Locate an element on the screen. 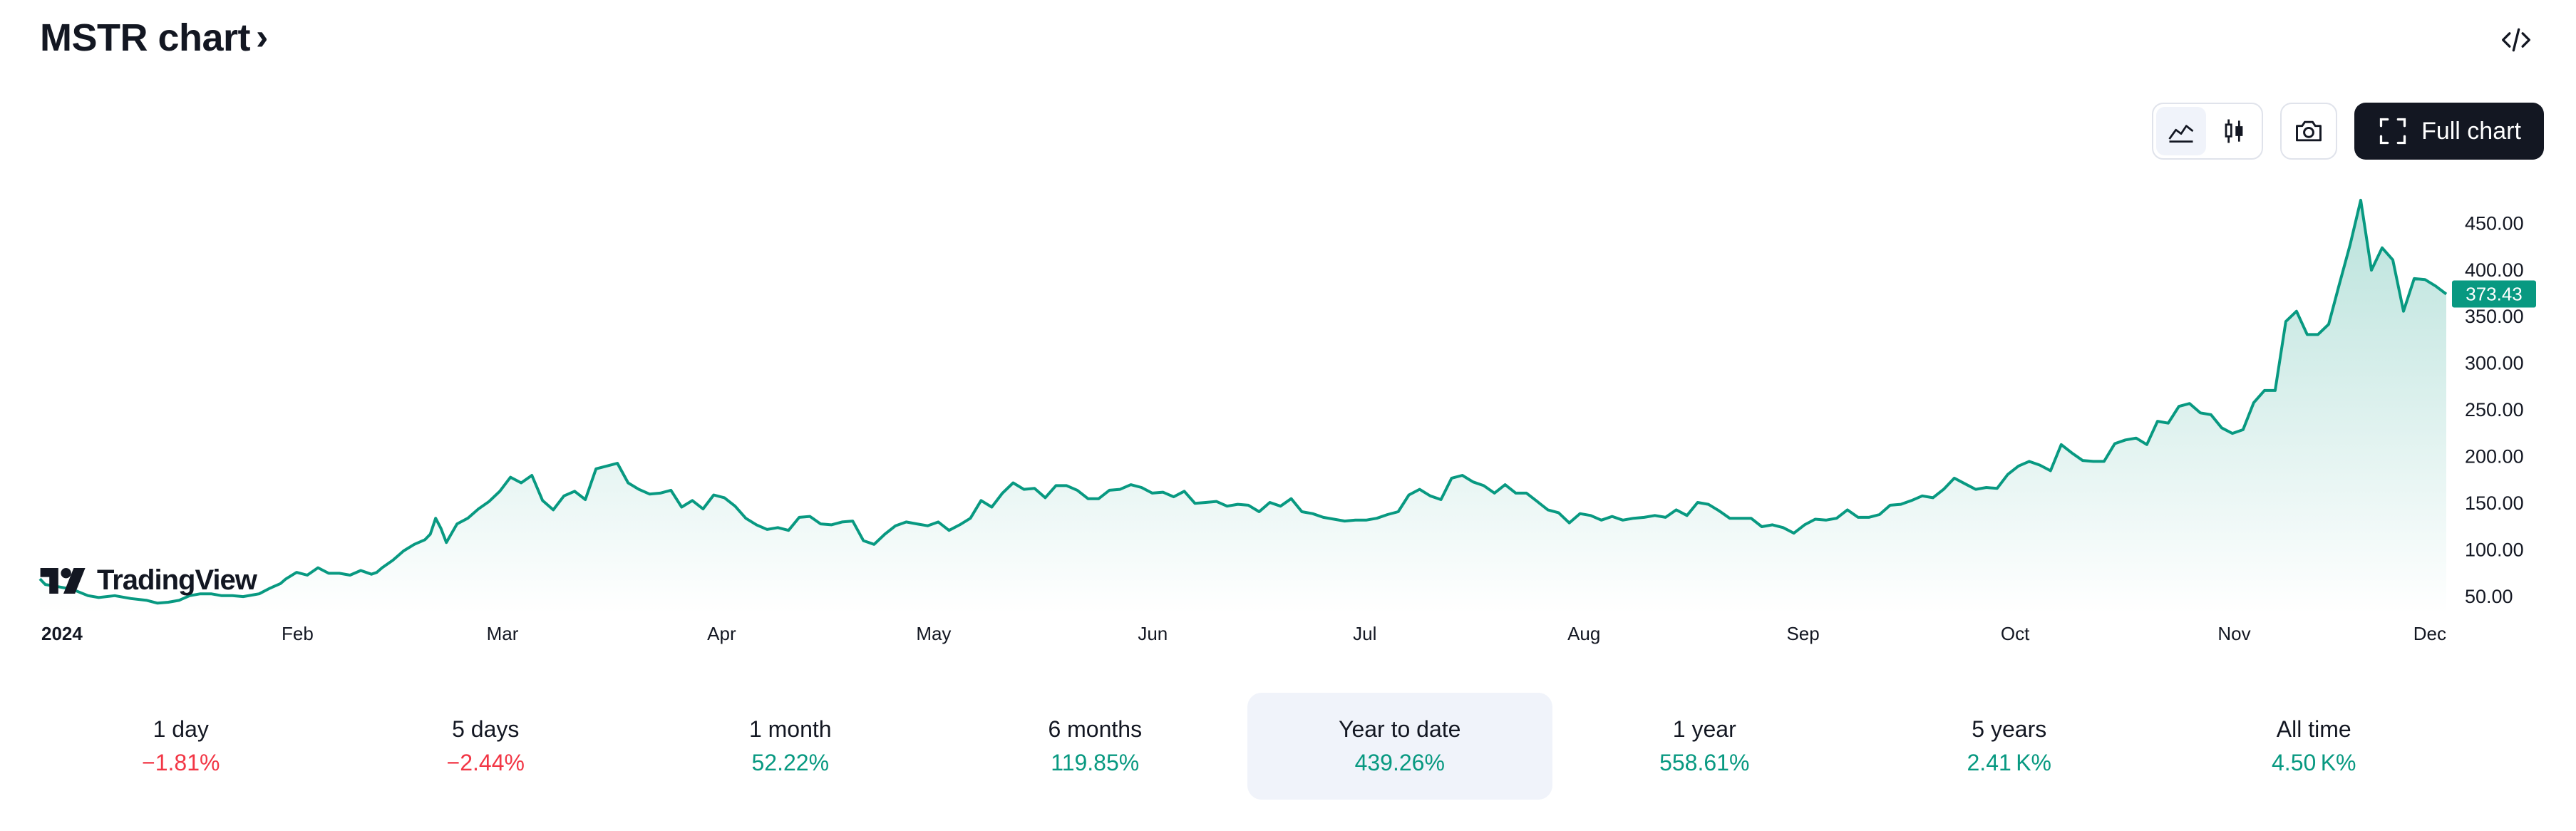 The image size is (2576, 831). tradingview-logo: TradingView is located at coordinates (148, 581).